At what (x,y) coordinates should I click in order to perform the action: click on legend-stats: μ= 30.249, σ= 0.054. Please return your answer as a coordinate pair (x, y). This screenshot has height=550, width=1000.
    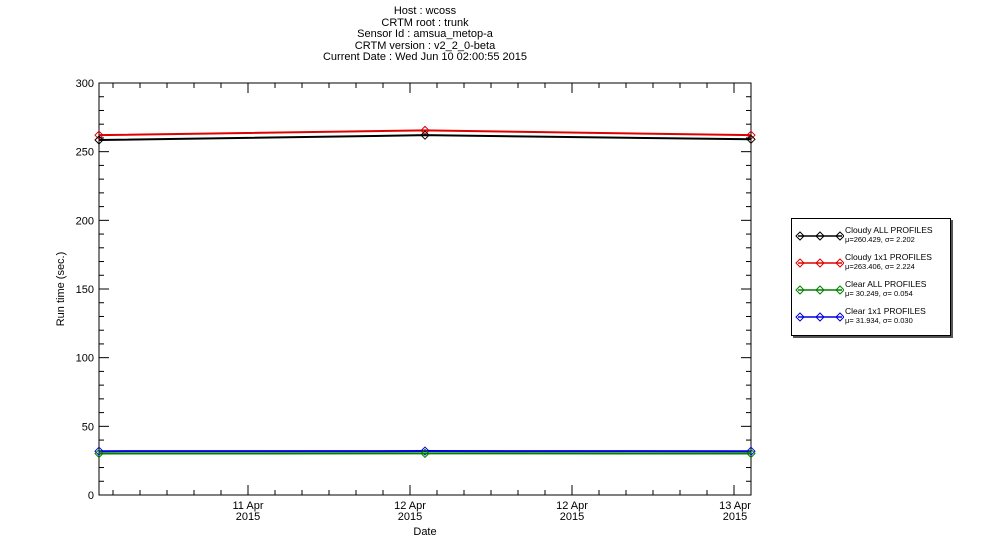
    Looking at the image, I should click on (879, 293).